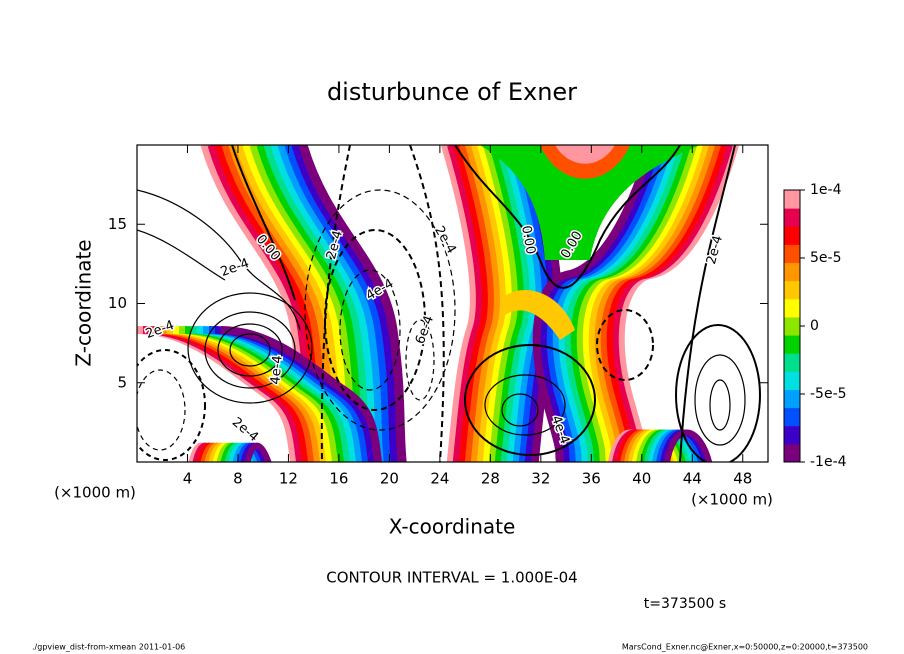  I want to click on x-tick-label: 16, so click(338, 479).